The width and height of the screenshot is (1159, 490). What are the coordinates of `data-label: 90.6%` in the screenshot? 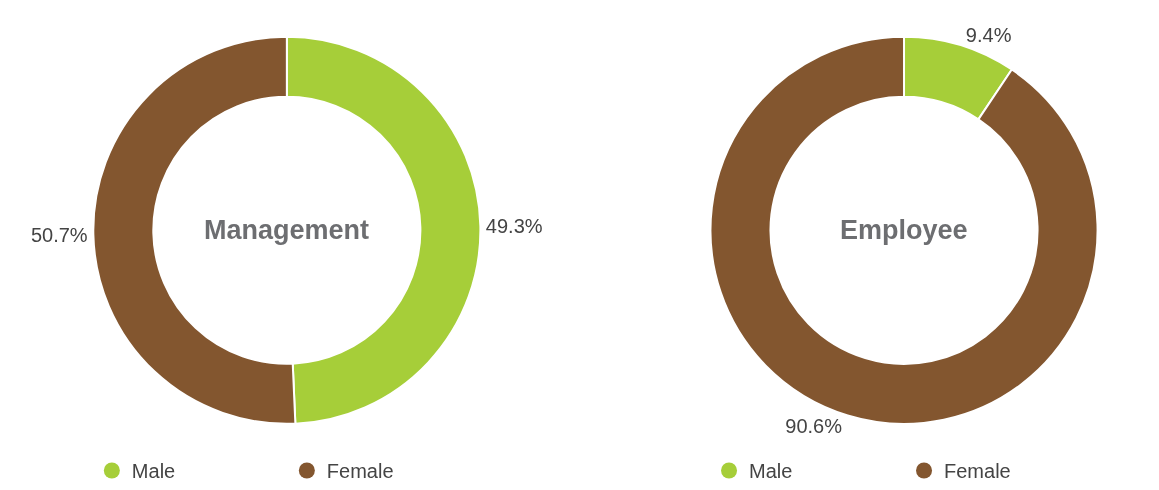 It's located at (814, 425).